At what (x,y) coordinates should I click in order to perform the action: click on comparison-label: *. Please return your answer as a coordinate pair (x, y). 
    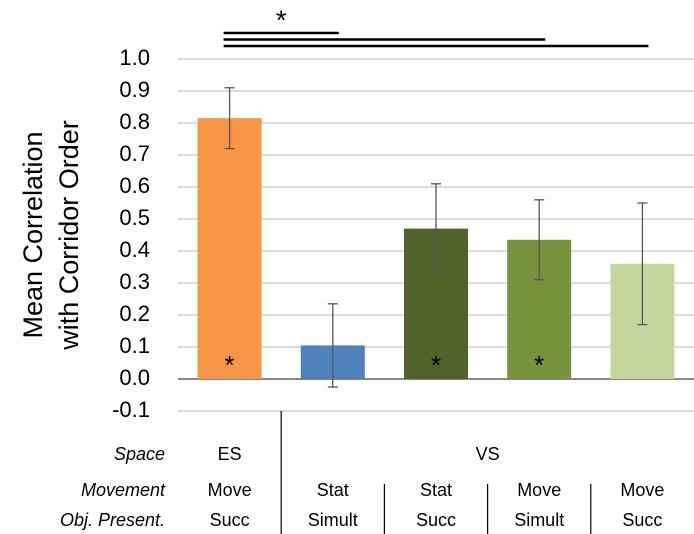
    Looking at the image, I should click on (281, 19).